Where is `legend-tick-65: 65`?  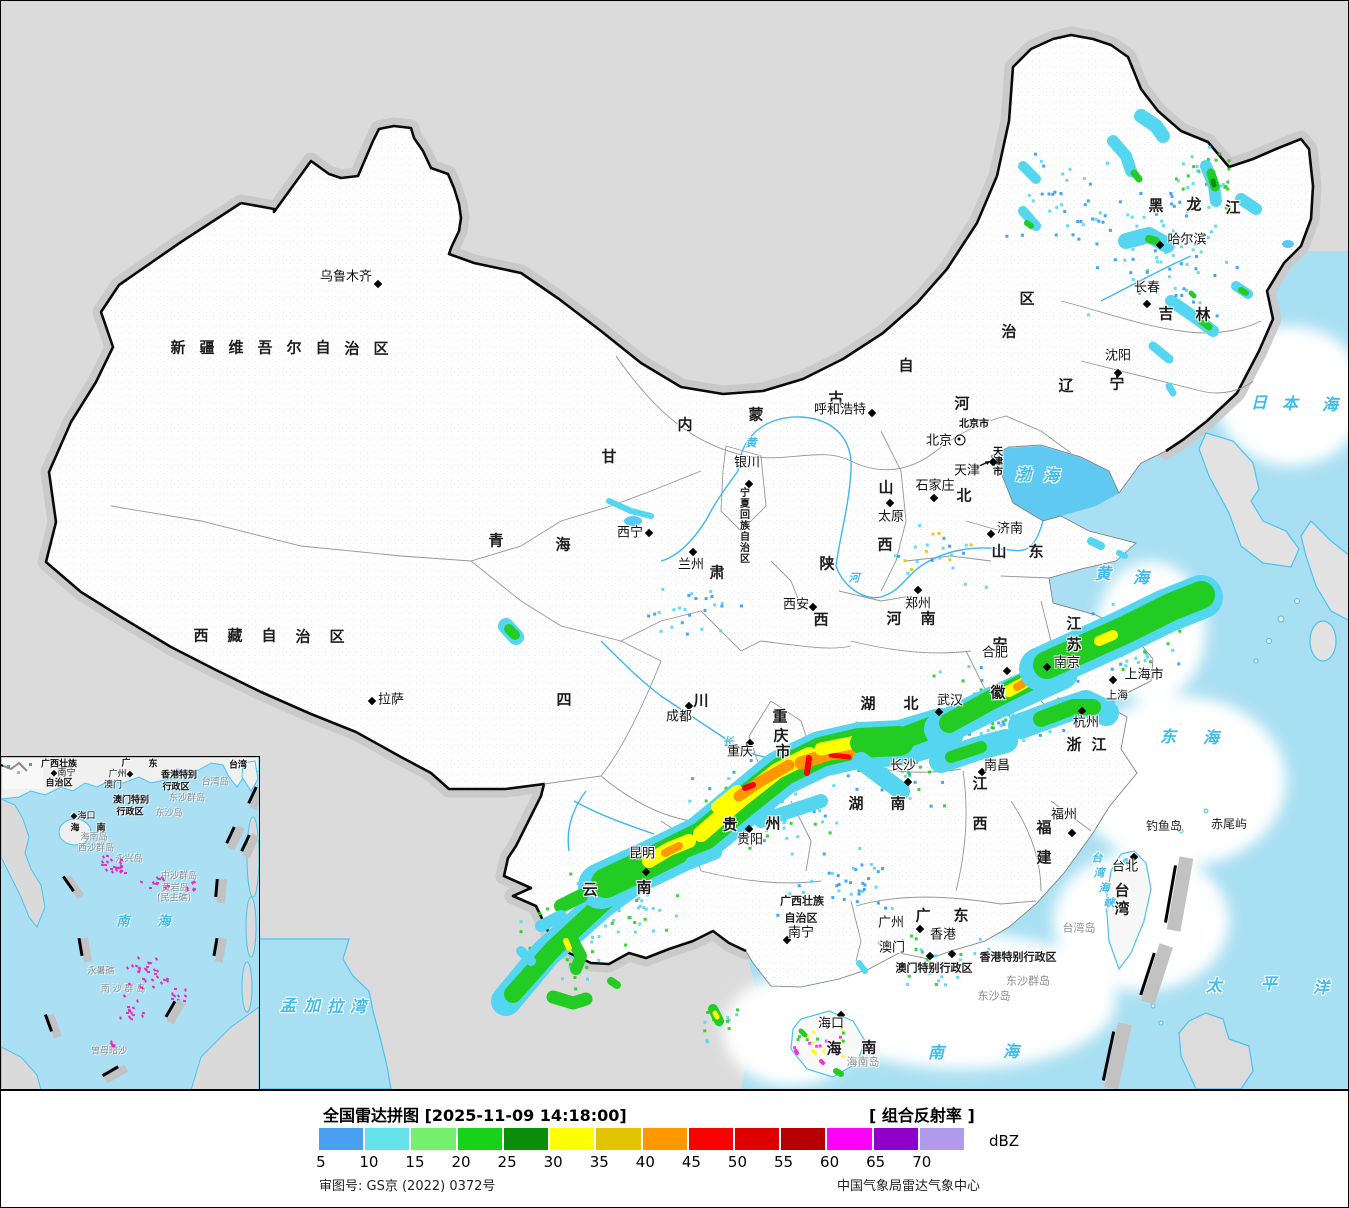
legend-tick-65: 65 is located at coordinates (876, 1162).